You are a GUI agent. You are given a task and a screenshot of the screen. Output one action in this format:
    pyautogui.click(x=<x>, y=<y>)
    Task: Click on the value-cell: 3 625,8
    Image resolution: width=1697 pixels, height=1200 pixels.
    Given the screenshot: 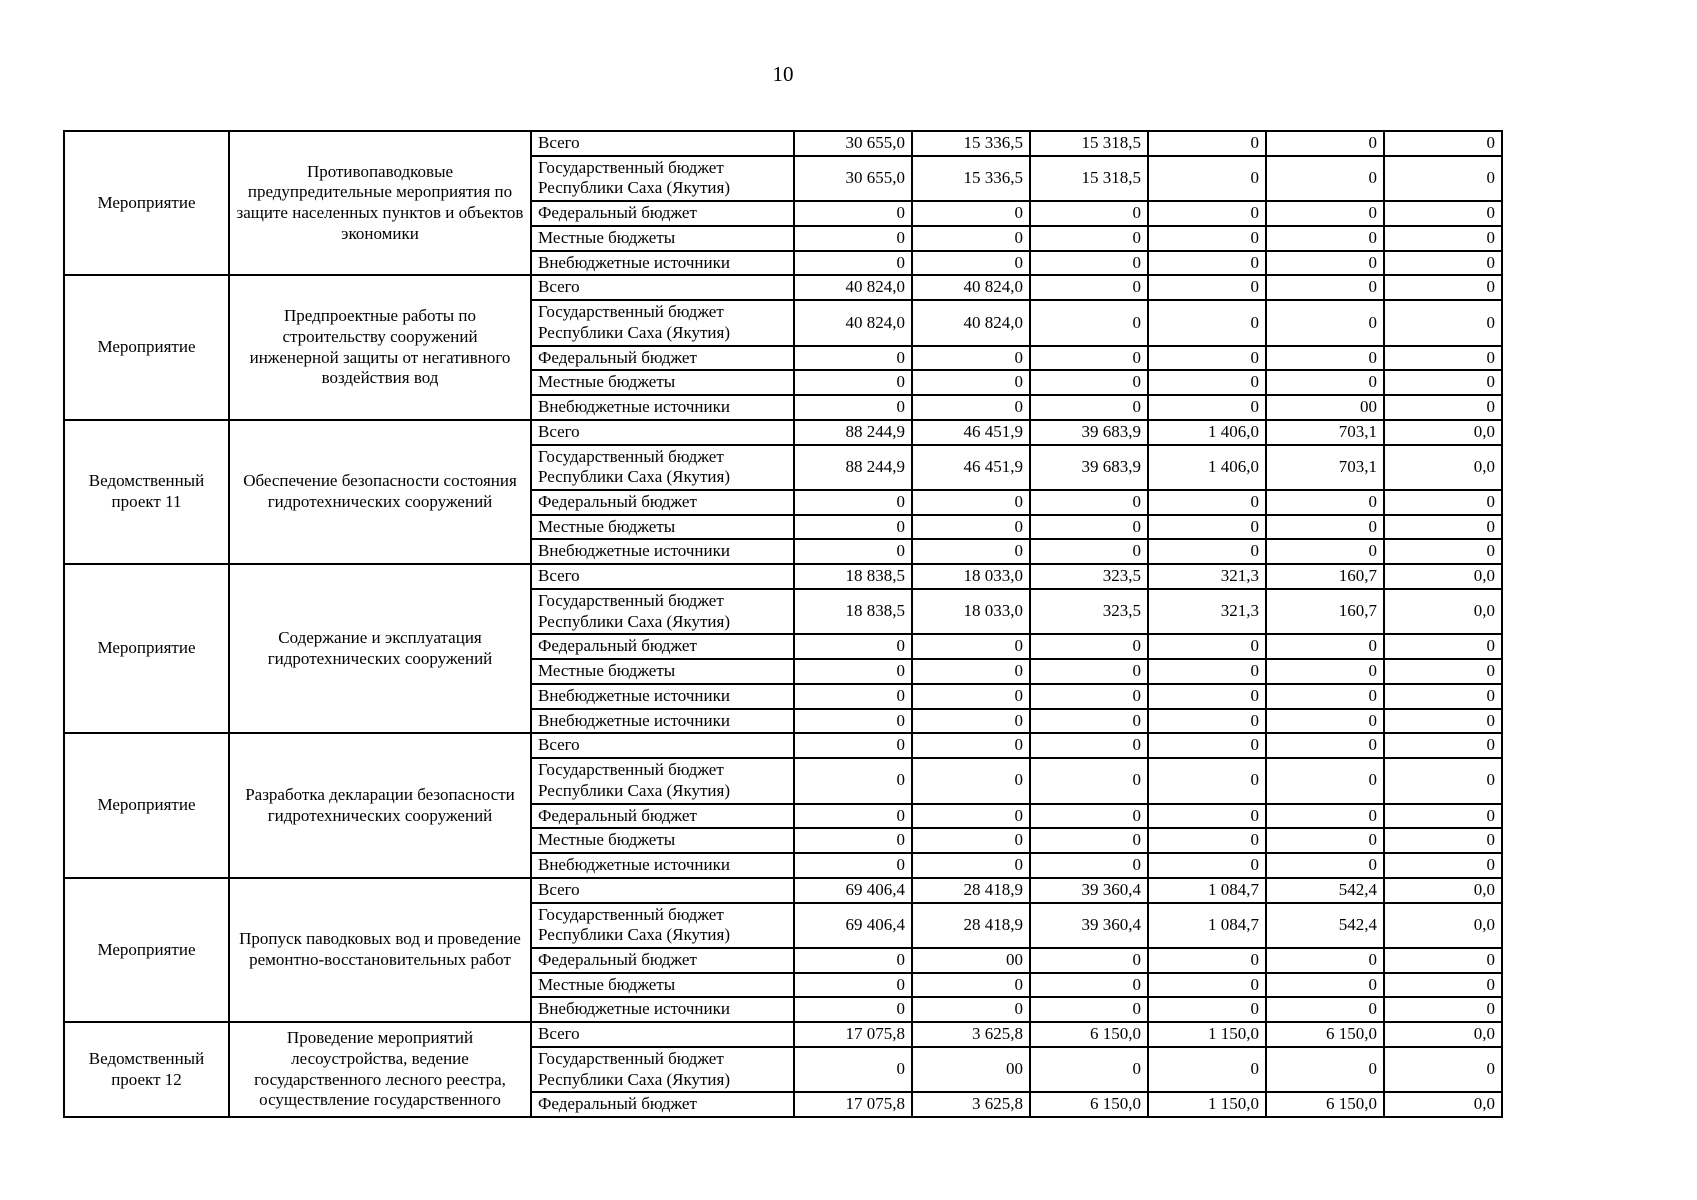 What is the action you would take?
    pyautogui.click(x=971, y=1034)
    